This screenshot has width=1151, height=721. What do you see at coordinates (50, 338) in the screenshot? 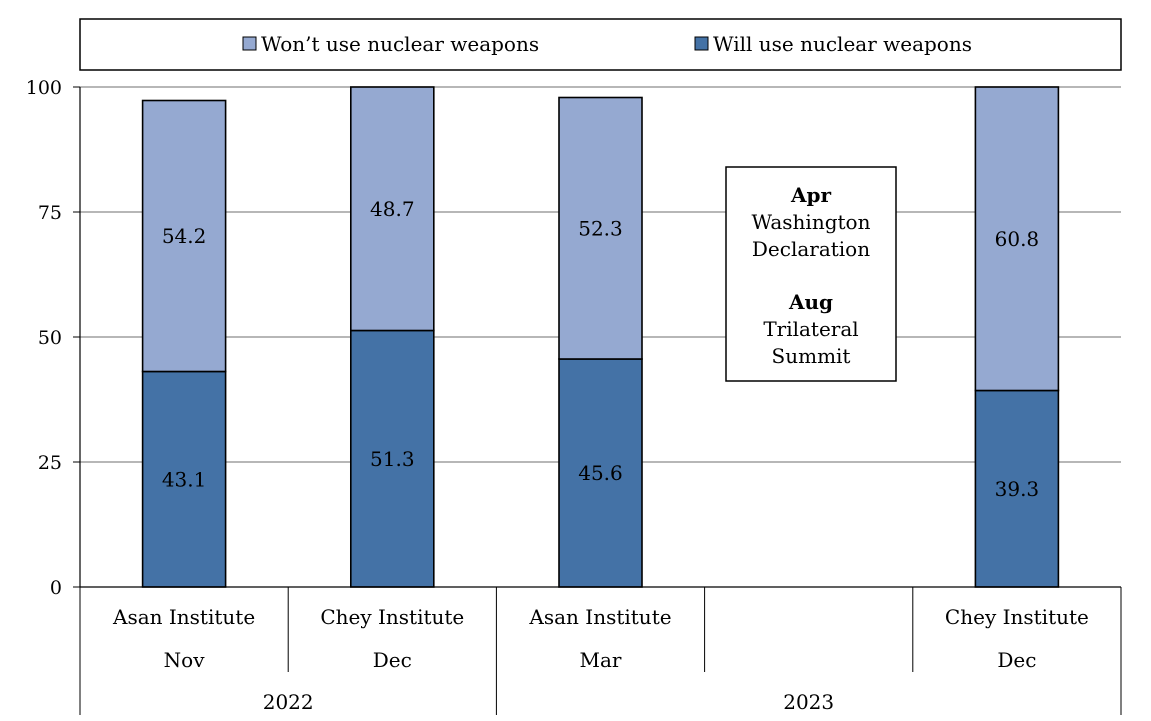
I see `y-tick-label: 50` at bounding box center [50, 338].